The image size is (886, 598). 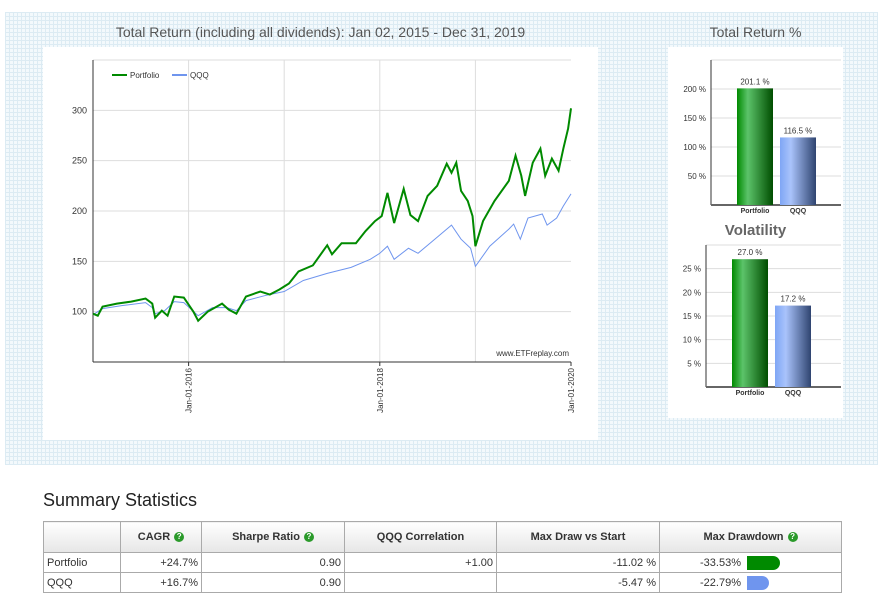 What do you see at coordinates (120, 500) in the screenshot?
I see `summary-title: Summary Statistics` at bounding box center [120, 500].